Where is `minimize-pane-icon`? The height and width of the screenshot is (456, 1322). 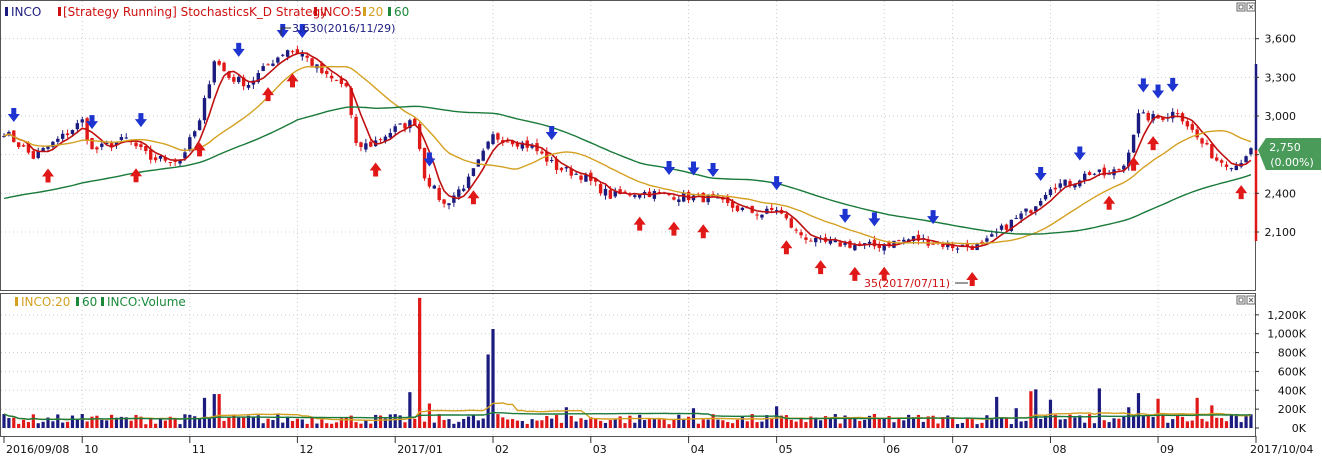 minimize-pane-icon is located at coordinates (1241, 7).